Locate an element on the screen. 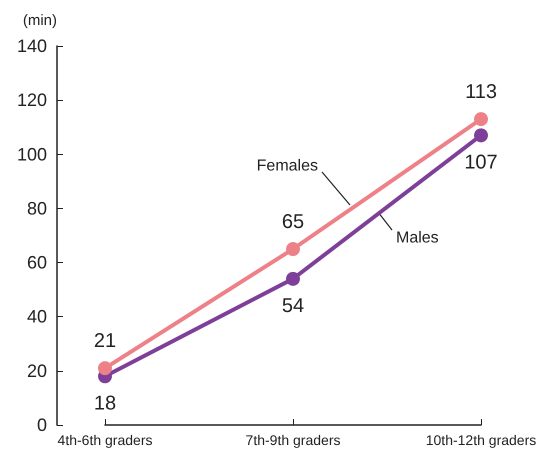 This screenshot has height=455, width=549. data-label: 65 is located at coordinates (293, 222).